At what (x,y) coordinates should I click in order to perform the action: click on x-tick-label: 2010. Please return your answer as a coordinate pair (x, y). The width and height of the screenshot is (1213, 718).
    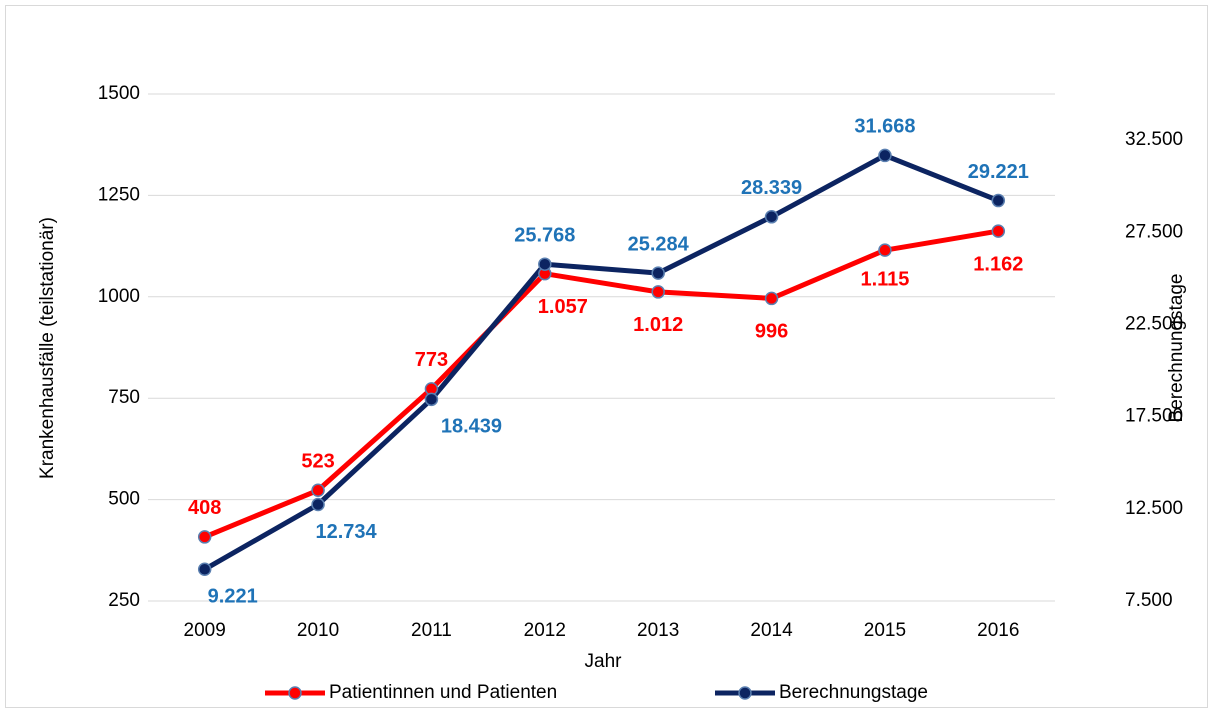
    Looking at the image, I should click on (318, 630).